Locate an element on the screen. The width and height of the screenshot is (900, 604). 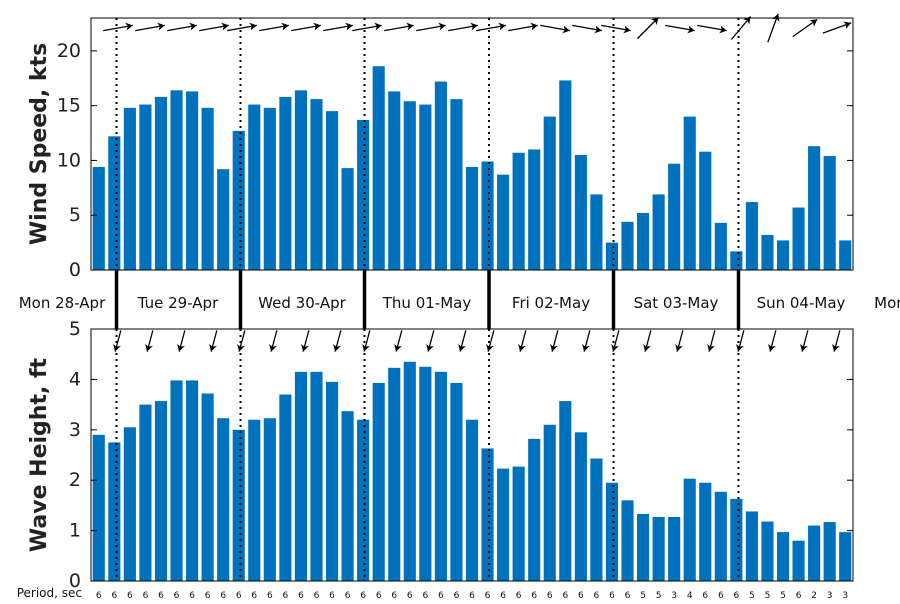
wind-ytick-label: 0 is located at coordinates (75, 270).